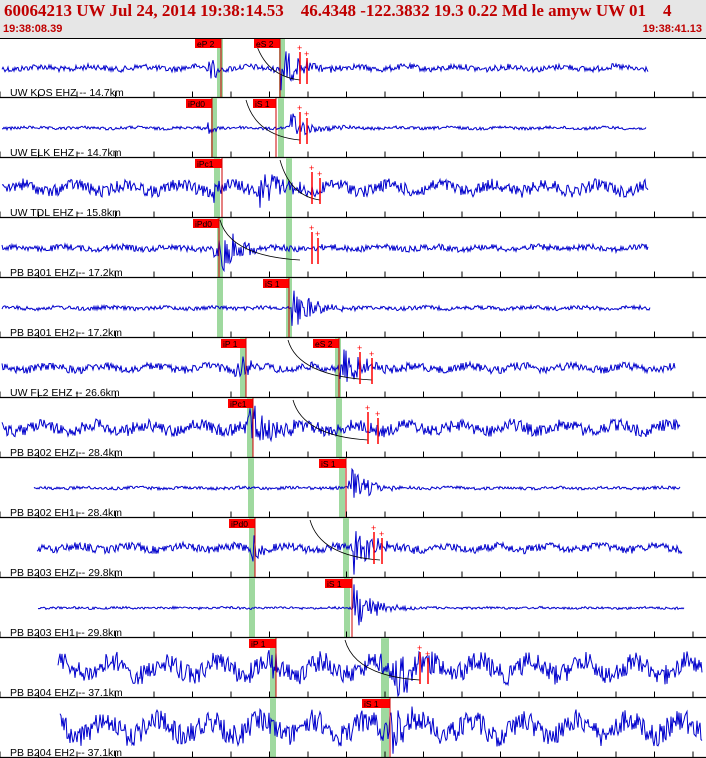 The image size is (706, 758). What do you see at coordinates (33, 29) in the screenshot?
I see `start-time: 19:38:08.39` at bounding box center [33, 29].